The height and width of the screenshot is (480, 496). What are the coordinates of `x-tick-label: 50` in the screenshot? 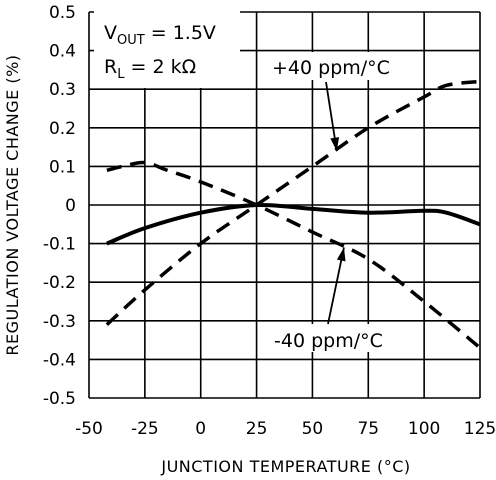 It's located at (313, 429).